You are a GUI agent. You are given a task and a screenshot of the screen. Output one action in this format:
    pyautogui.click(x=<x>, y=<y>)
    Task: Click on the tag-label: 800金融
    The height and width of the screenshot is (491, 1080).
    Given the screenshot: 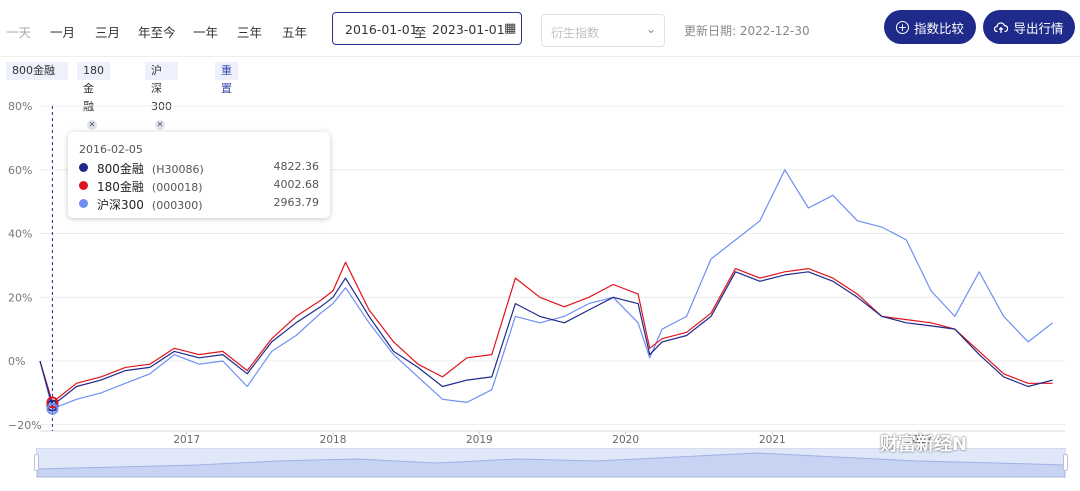 What is the action you would take?
    pyautogui.click(x=33, y=70)
    